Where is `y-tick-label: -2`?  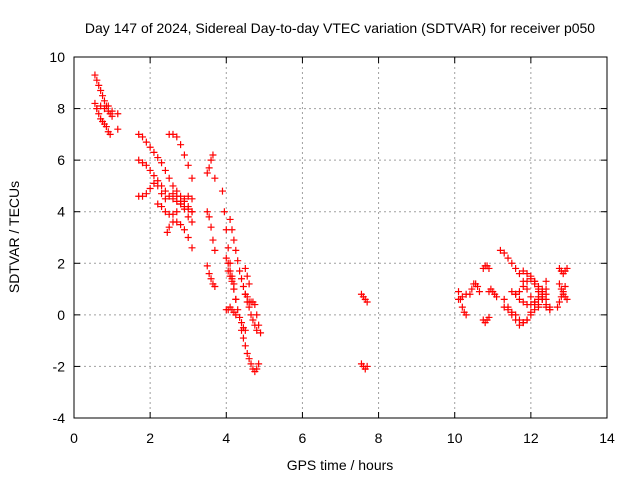 y-tick-label: -2 is located at coordinates (59, 366).